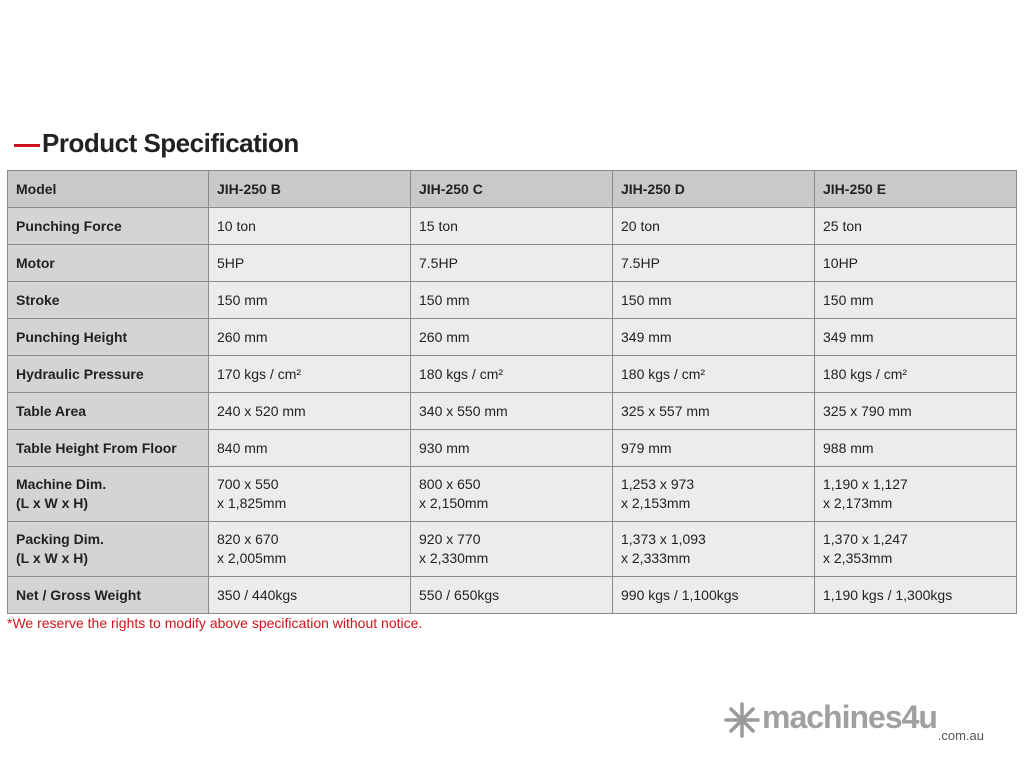  I want to click on row-label: Machine Dim. (L x W x H), so click(108, 494).